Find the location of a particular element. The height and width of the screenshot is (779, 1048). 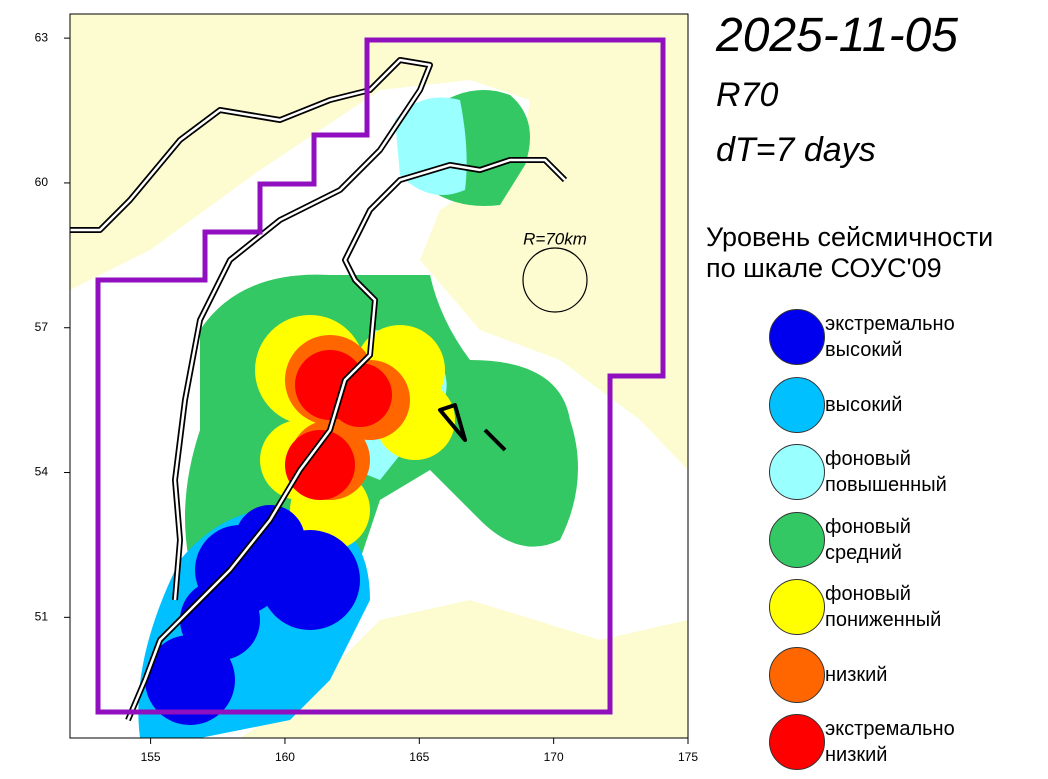

legend-label: фоновый пониженный is located at coordinates (883, 607).